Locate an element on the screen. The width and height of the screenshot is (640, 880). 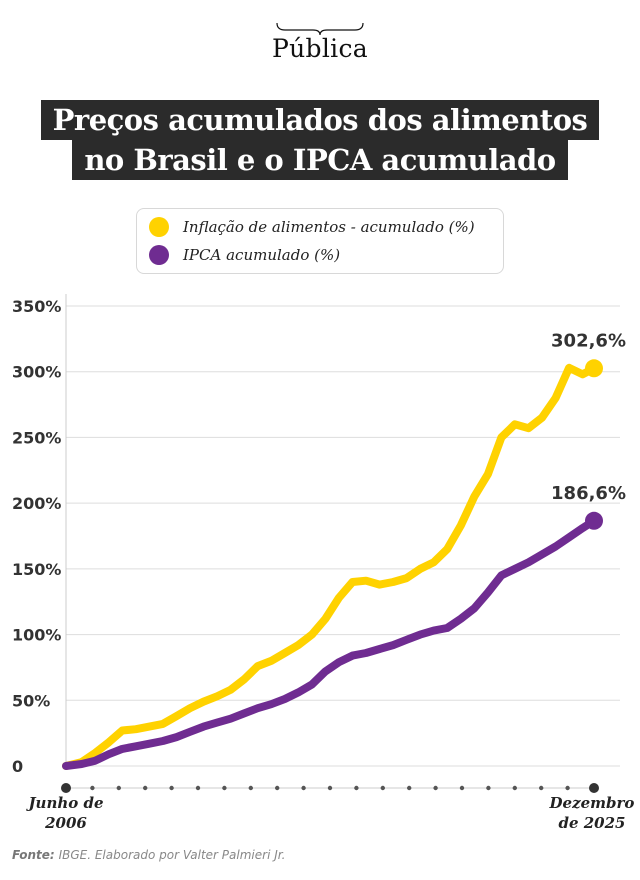
title-line-2: no Brasil e o IPCA acumulado is located at coordinates (320, 160).